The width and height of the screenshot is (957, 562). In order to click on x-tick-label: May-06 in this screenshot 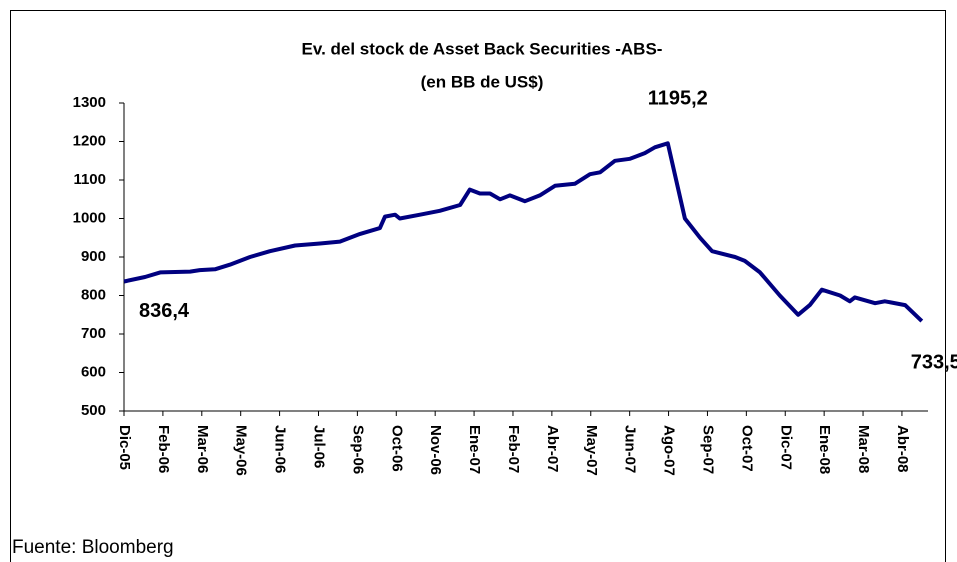, I will do `click(241, 450)`.